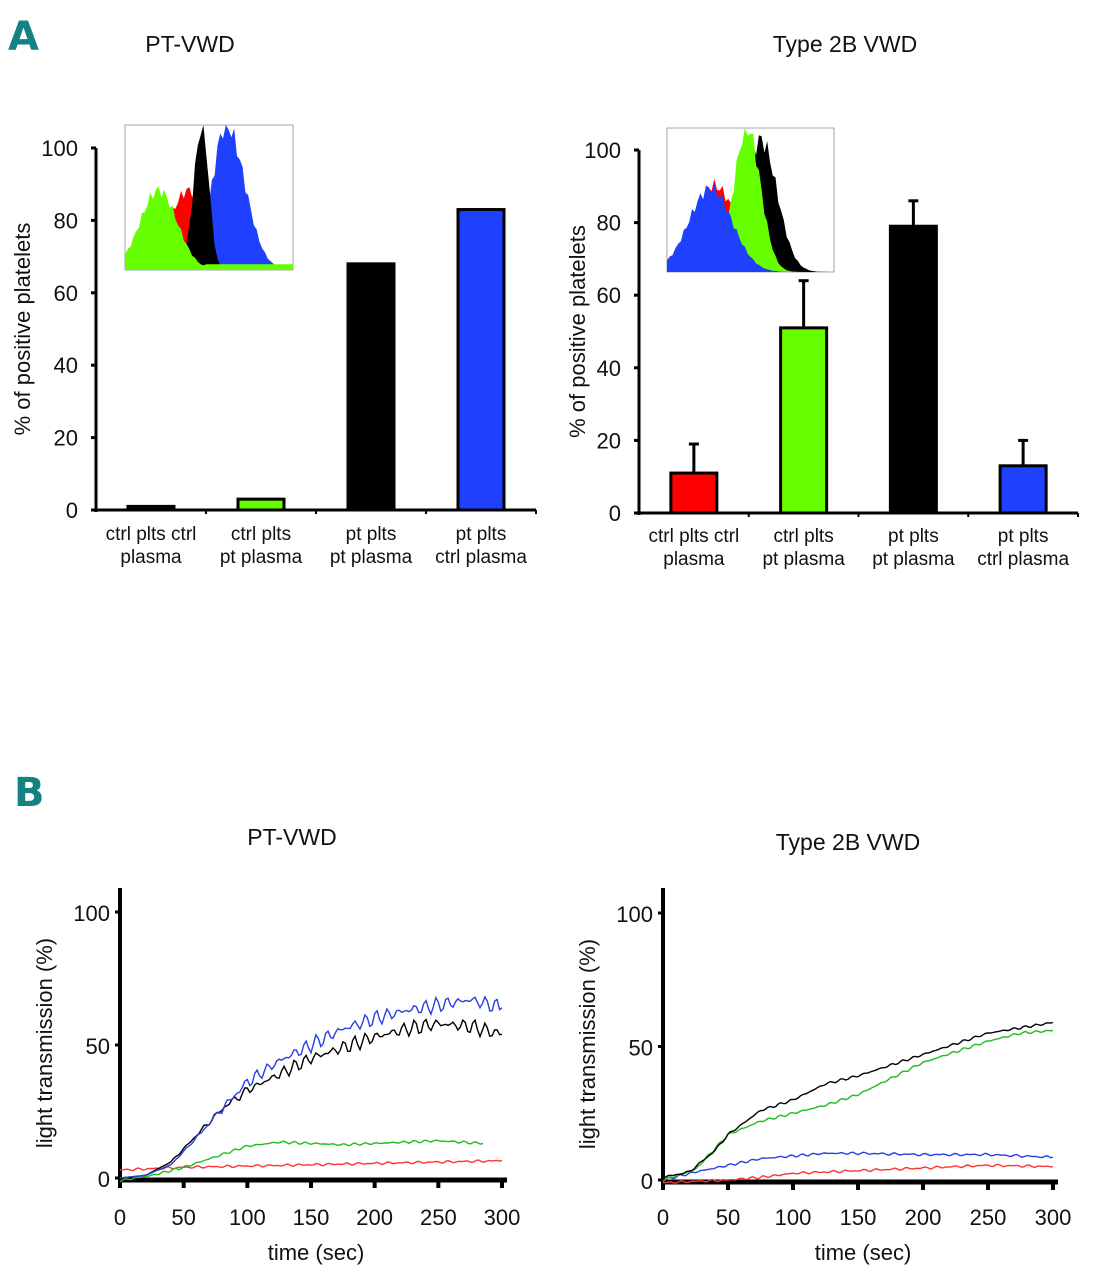 This screenshot has height=1280, width=1101. Describe the element at coordinates (23, 37) in the screenshot. I see `panel-label-a: A` at that location.